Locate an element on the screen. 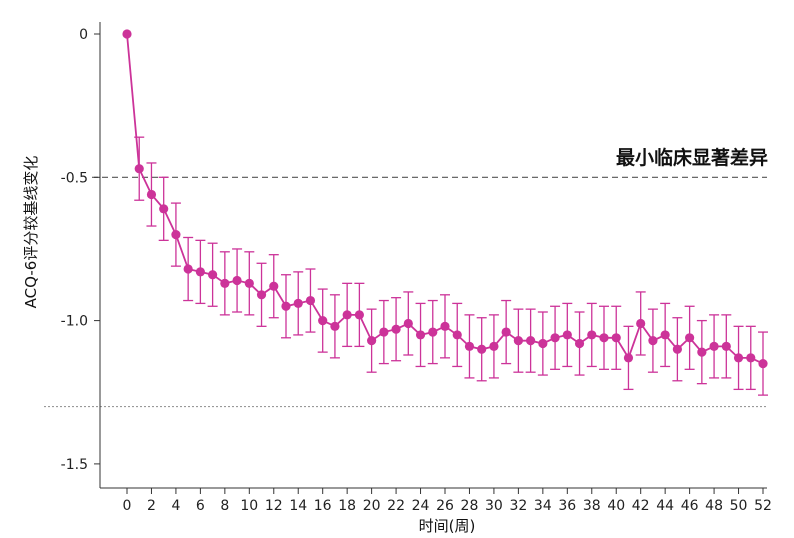 The height and width of the screenshot is (538, 794). x-tick-label: 12 is located at coordinates (274, 506).